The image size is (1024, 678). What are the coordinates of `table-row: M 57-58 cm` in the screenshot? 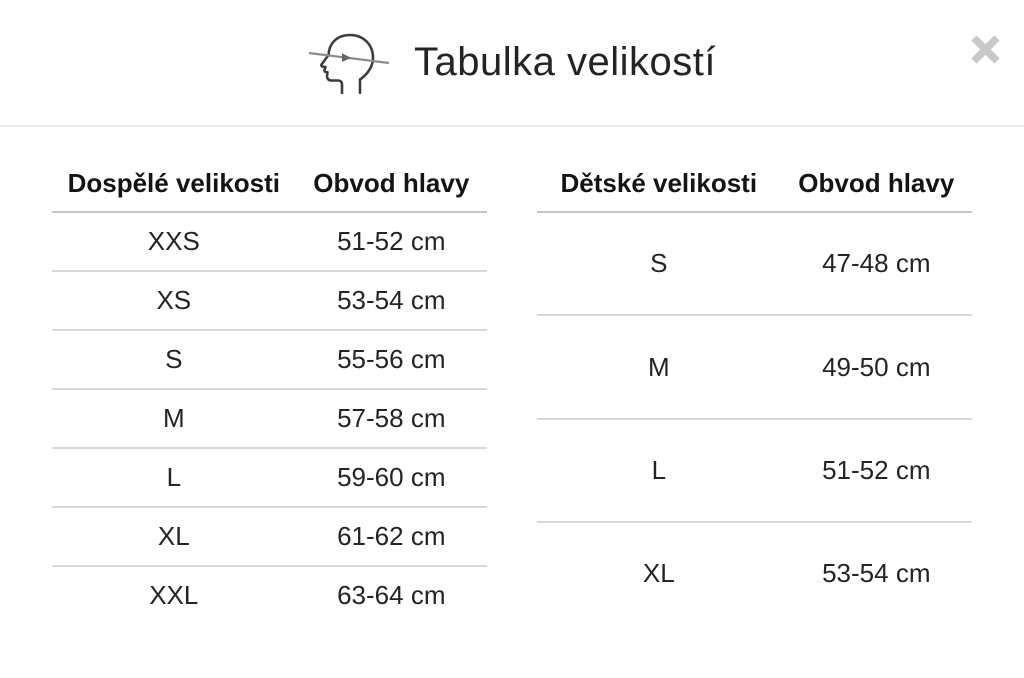 It's located at (269, 419).